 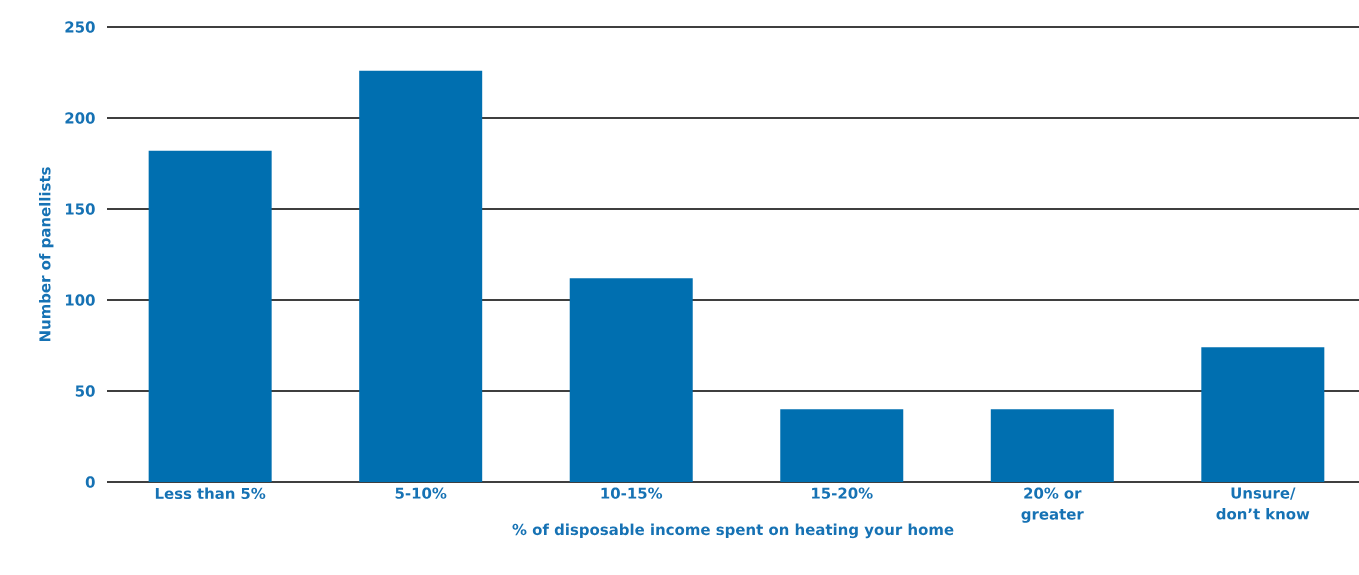 What do you see at coordinates (733, 531) in the screenshot?
I see `x-axis-title: % of disposable income spent on heating your home` at bounding box center [733, 531].